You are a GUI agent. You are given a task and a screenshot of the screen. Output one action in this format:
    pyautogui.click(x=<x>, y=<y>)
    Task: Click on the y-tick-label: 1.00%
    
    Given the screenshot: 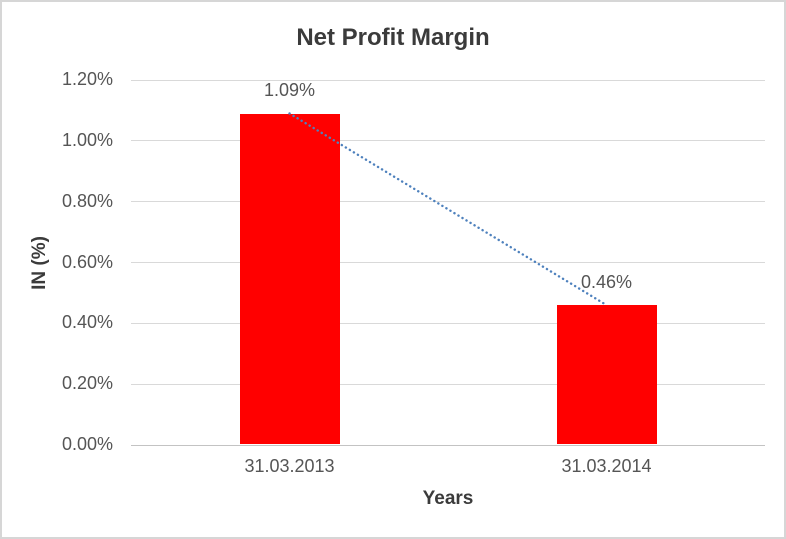 What is the action you would take?
    pyautogui.click(x=87, y=139)
    